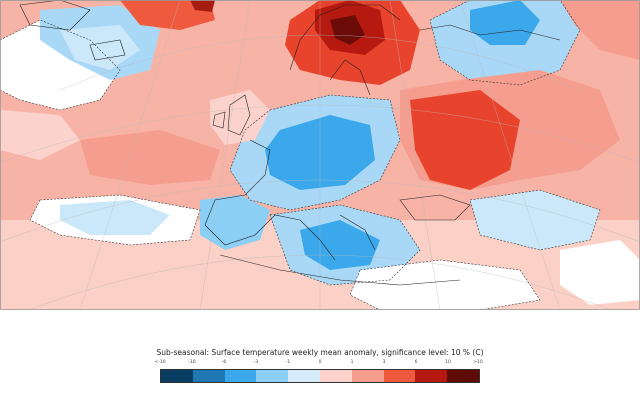 The width and height of the screenshot is (640, 400). I want to click on anomaly-region-british-isles-pale, so click(240, 117).